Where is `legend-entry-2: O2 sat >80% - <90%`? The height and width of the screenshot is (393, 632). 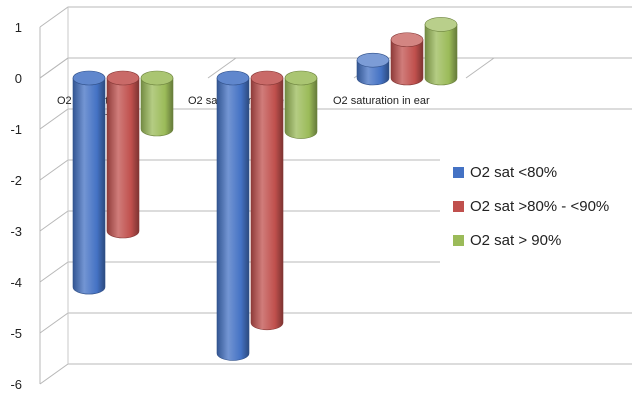
legend-entry-2: O2 sat >80% - <90% is located at coordinates (531, 206).